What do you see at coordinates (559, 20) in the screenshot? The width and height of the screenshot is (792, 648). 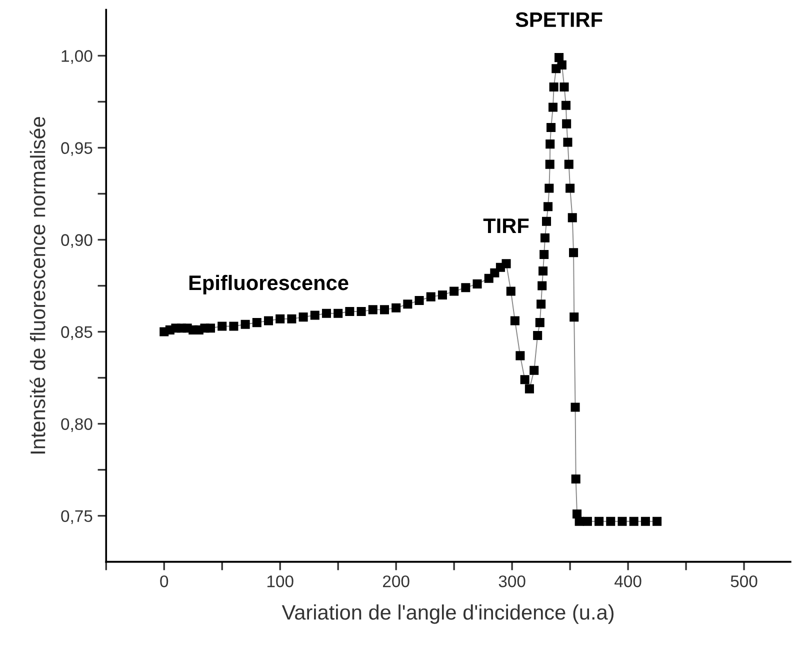 I see `annotation: SPETIRF` at bounding box center [559, 20].